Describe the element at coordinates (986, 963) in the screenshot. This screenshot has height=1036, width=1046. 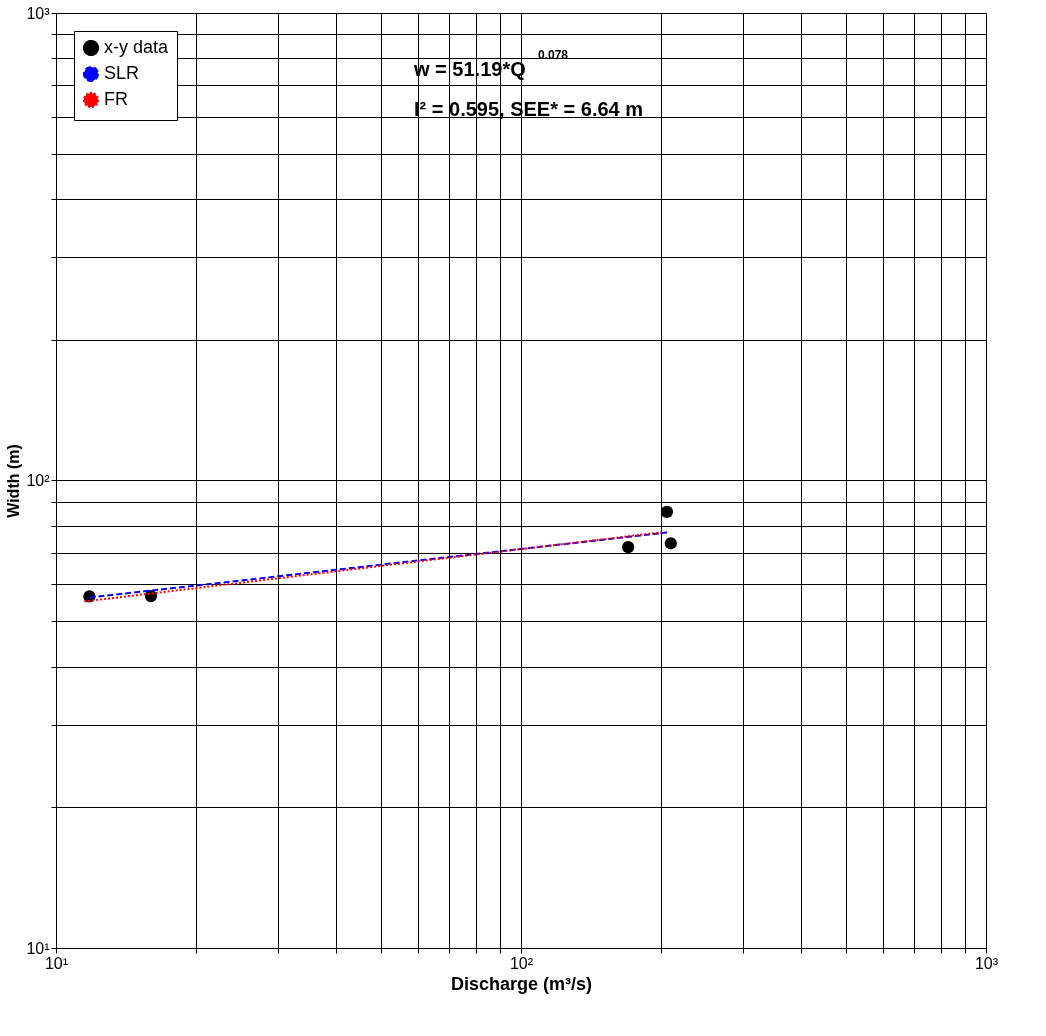
I see `x-tick-label: 10³` at that location.